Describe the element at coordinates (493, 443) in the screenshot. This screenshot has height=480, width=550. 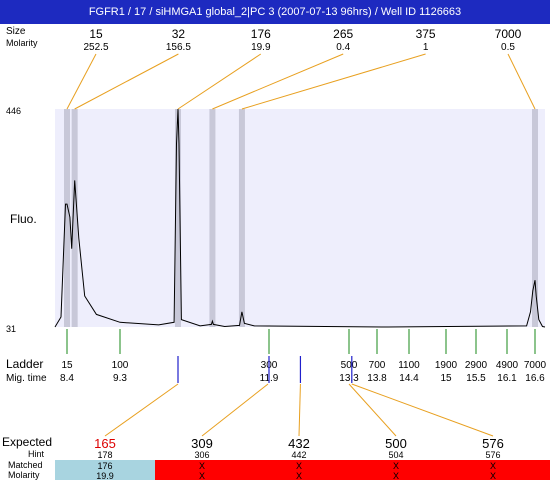
I see `expected-size-label: 576` at that location.